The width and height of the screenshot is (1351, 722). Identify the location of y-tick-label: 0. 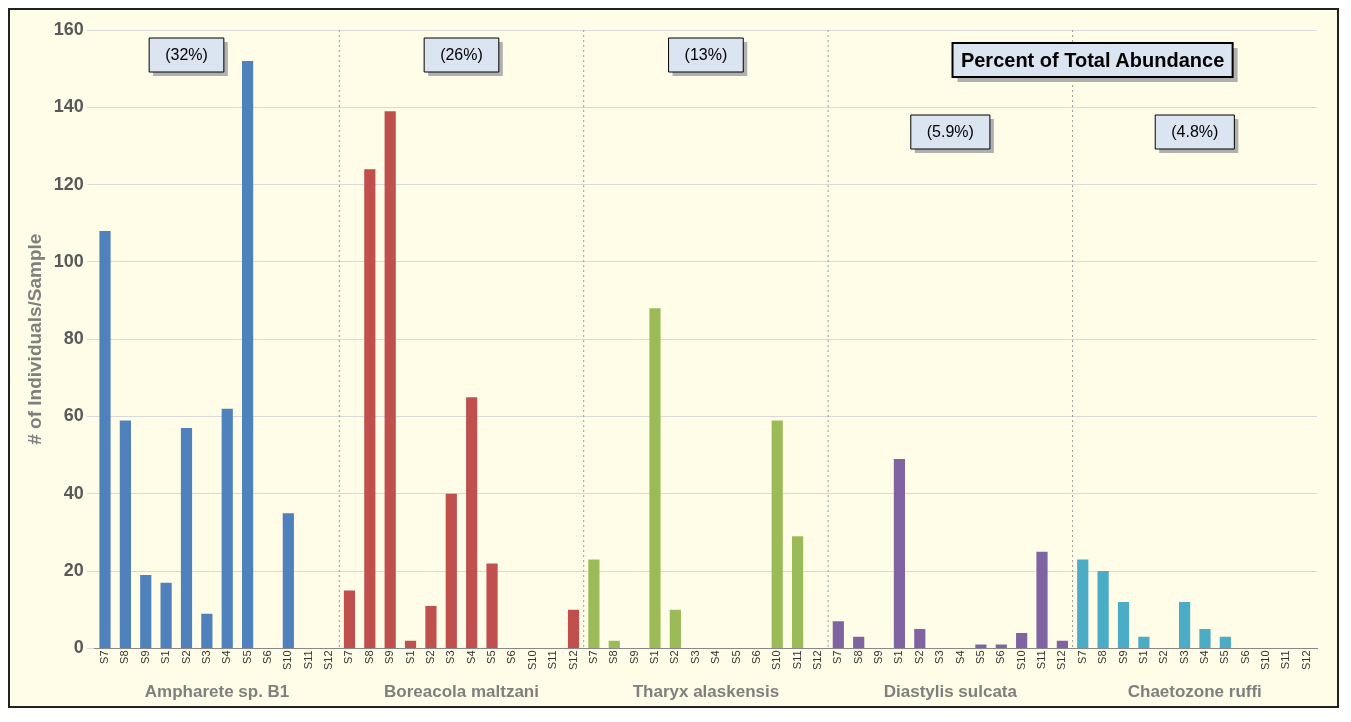
(78, 647).